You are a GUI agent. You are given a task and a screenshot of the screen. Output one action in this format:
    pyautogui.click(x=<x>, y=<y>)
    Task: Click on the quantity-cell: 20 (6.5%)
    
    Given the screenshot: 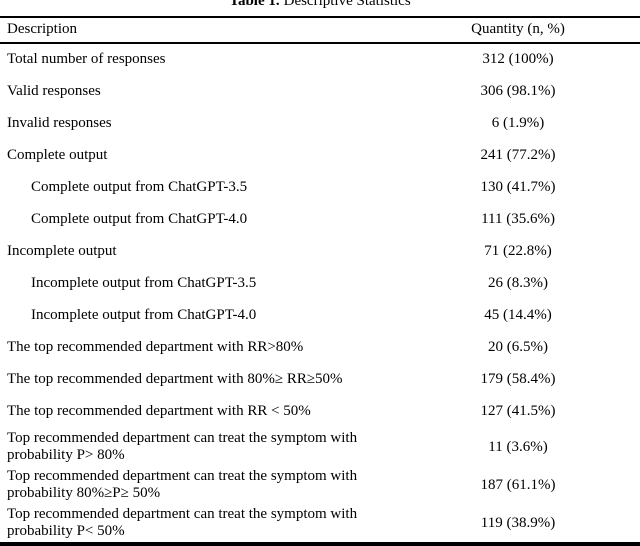 What is the action you would take?
    pyautogui.click(x=518, y=347)
    